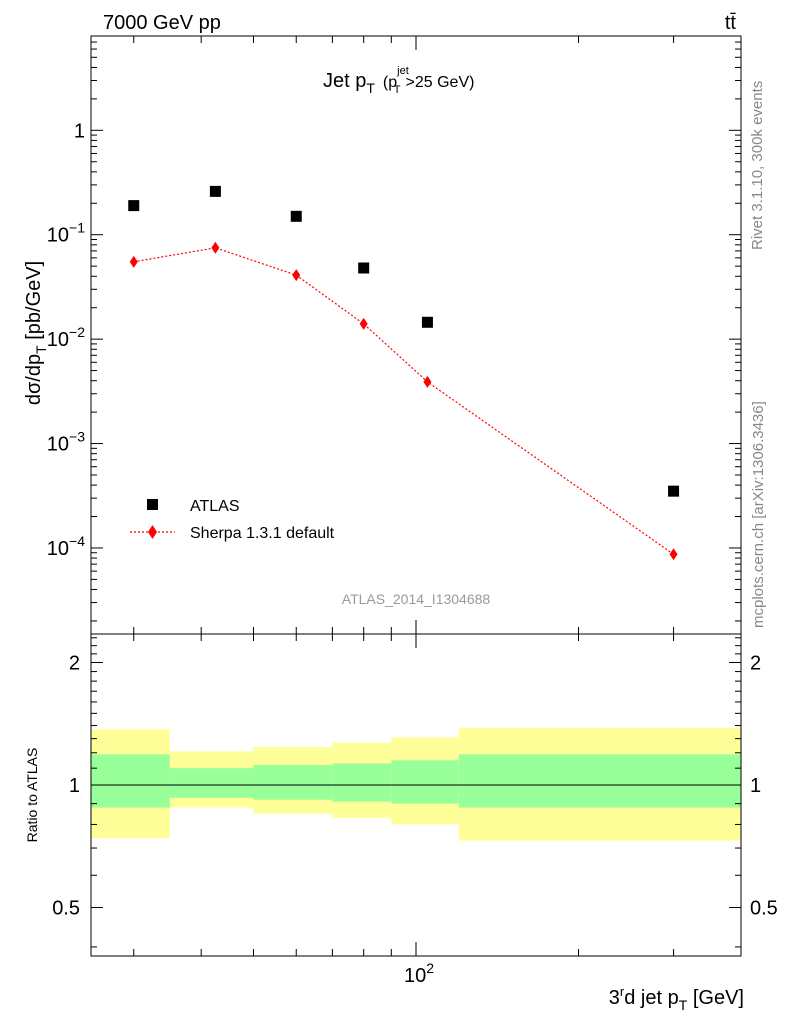 The height and width of the screenshot is (1024, 786). What do you see at coordinates (398, 80) in the screenshot?
I see `main-title: Jet pT (pjet T >25 GeV)` at bounding box center [398, 80].